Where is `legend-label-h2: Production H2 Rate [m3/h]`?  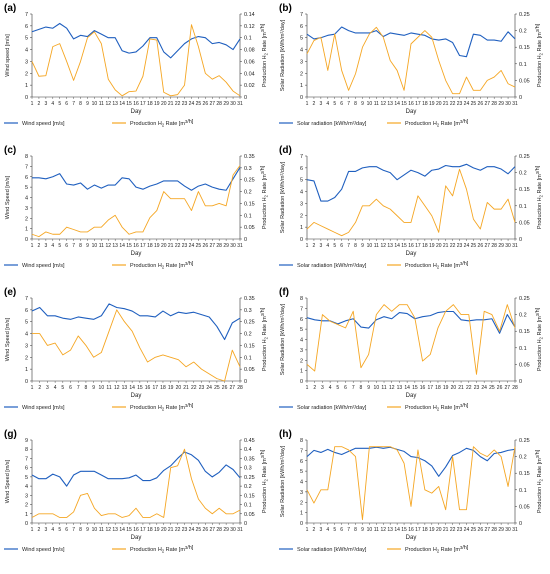 legend-label-h2: Production H2 Rate [m3/h] is located at coordinates (437, 407).